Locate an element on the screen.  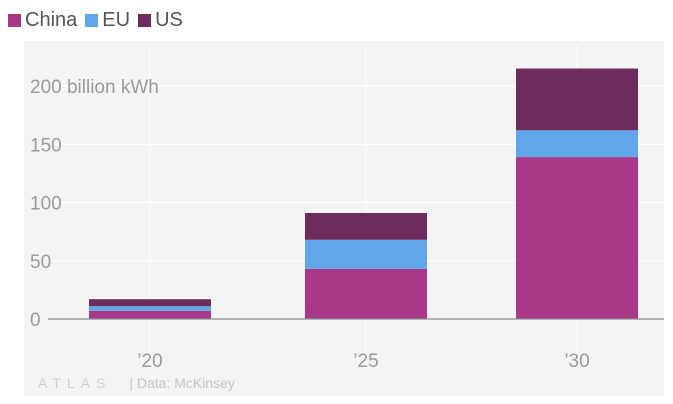
legend-swatch-us is located at coordinates (145, 20).